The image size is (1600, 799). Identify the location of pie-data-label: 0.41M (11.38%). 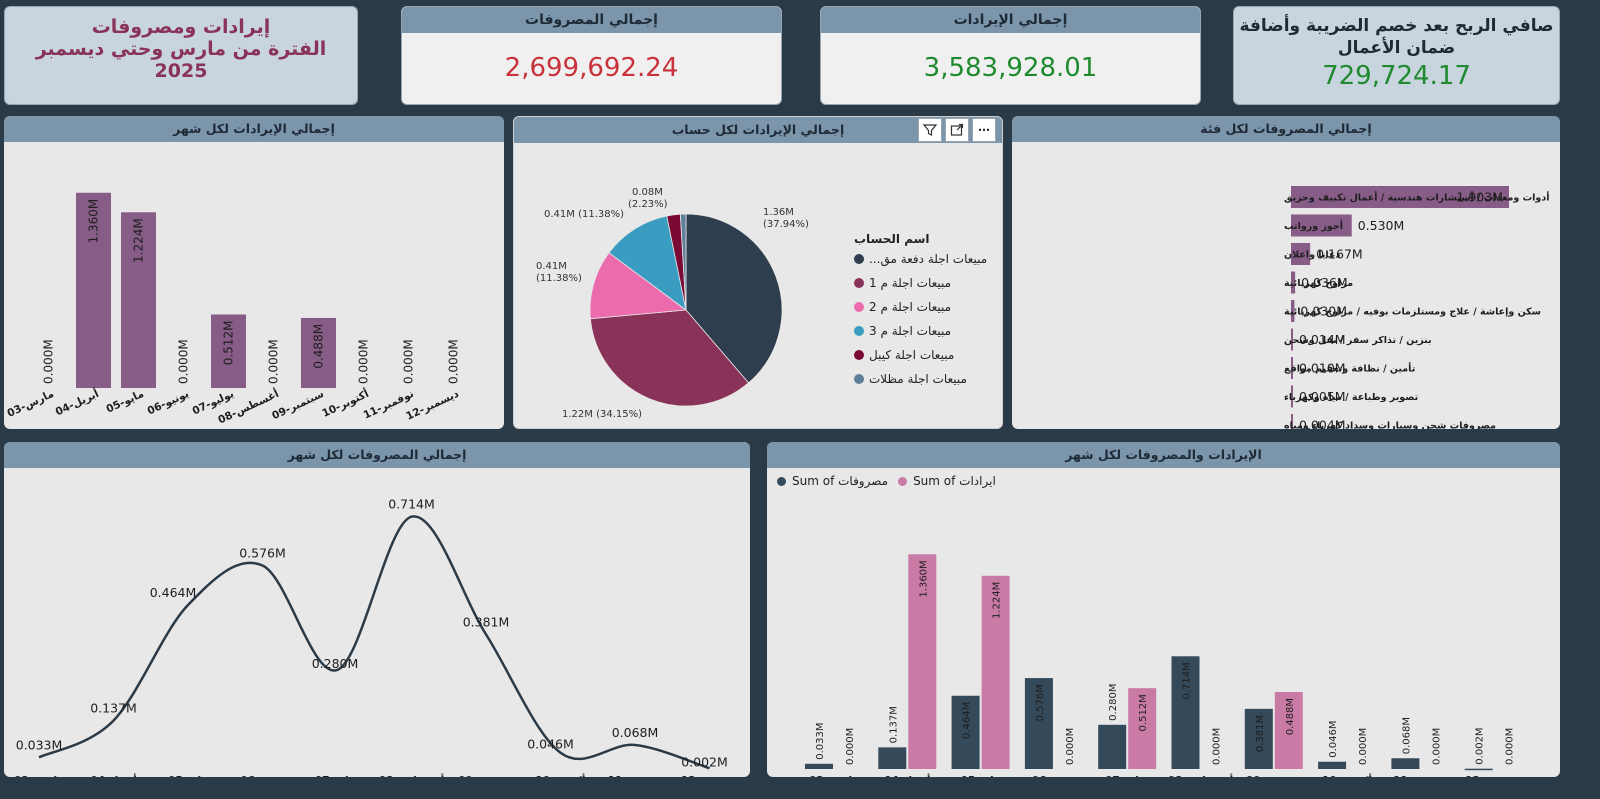
(584, 214).